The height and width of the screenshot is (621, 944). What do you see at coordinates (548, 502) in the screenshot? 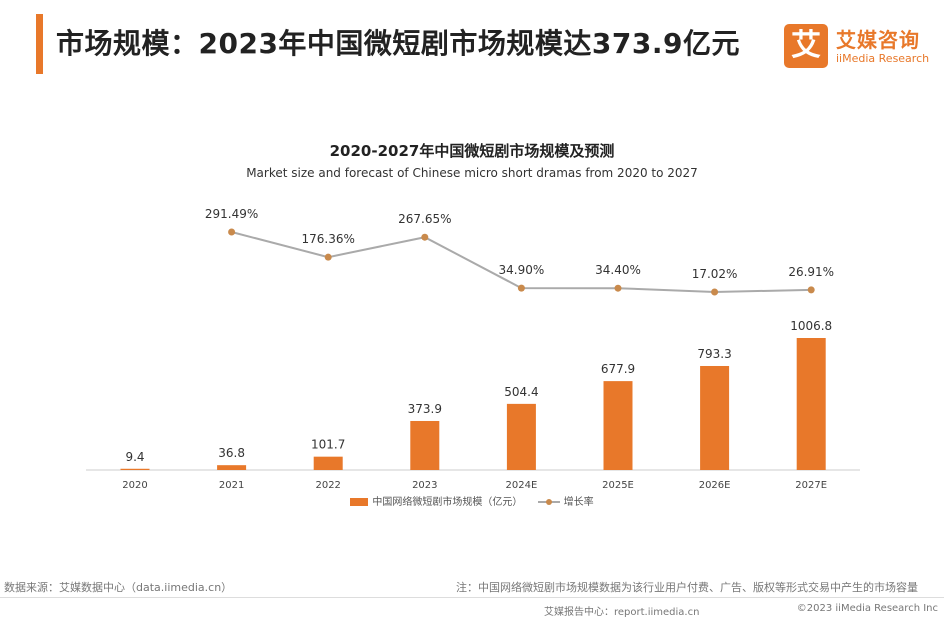
I see `legend-line-swatch` at bounding box center [548, 502].